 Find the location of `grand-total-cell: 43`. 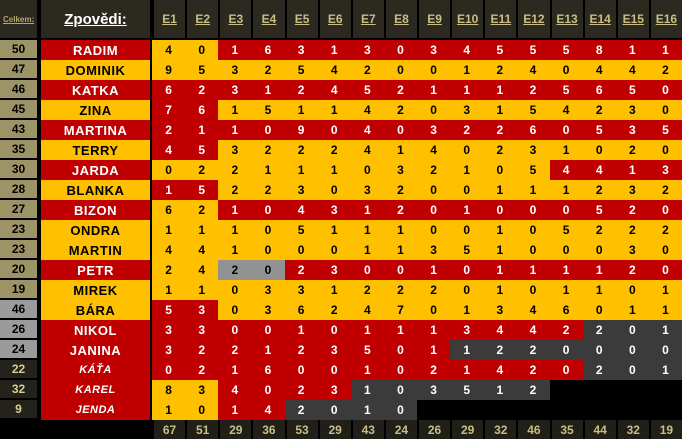

grand-total-cell: 43 is located at coordinates (367, 429).